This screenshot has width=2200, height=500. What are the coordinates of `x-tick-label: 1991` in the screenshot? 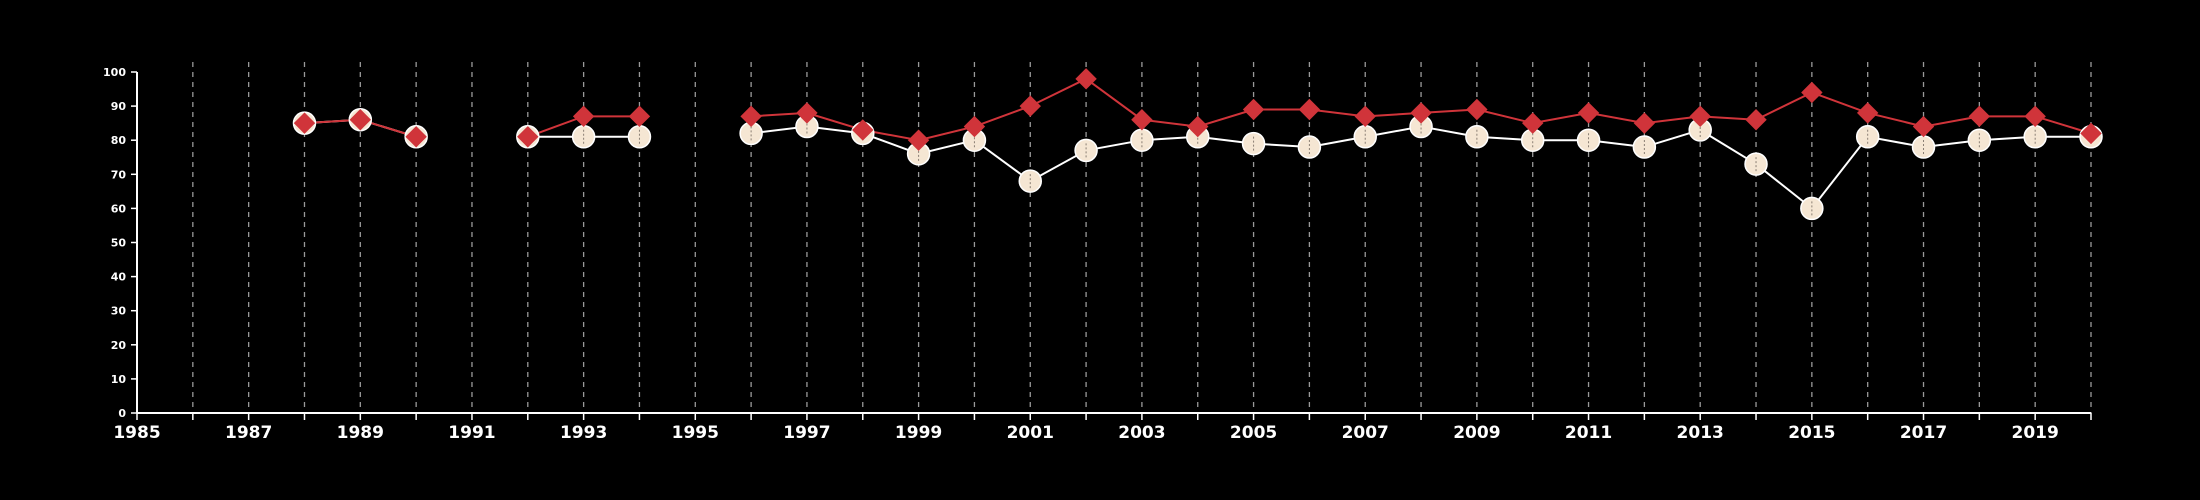 It's located at (471, 433).